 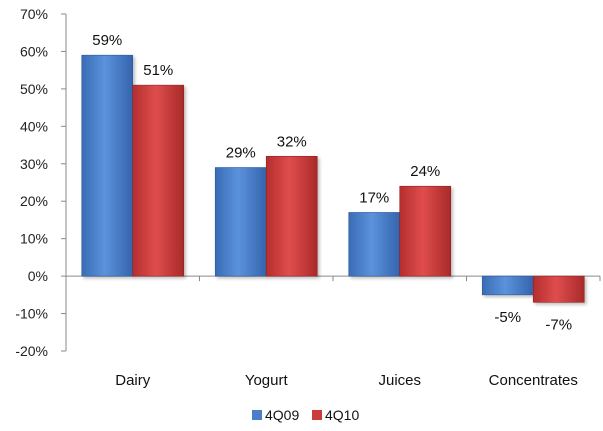 I want to click on y-tick-label: 70%, so click(x=34, y=14).